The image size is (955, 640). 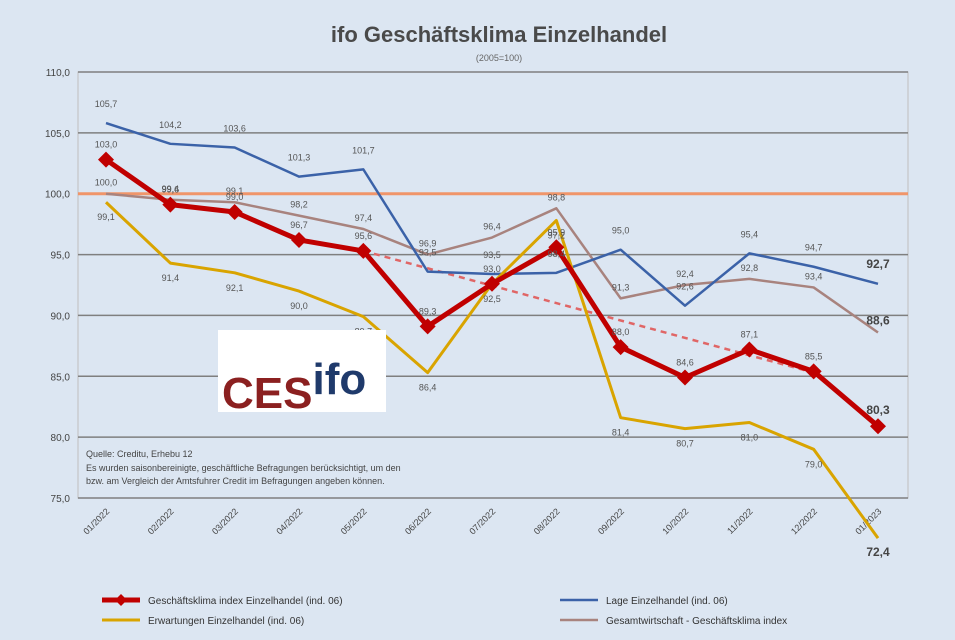 I want to click on data-label: 92,5, so click(x=492, y=299).